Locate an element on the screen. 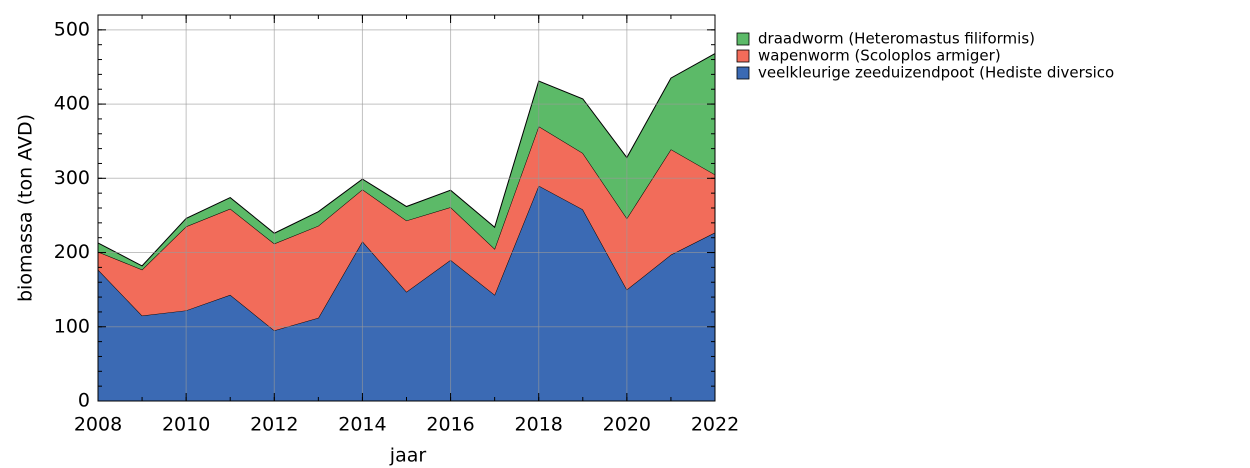  y-tick-label: 400 is located at coordinates (72, 104).